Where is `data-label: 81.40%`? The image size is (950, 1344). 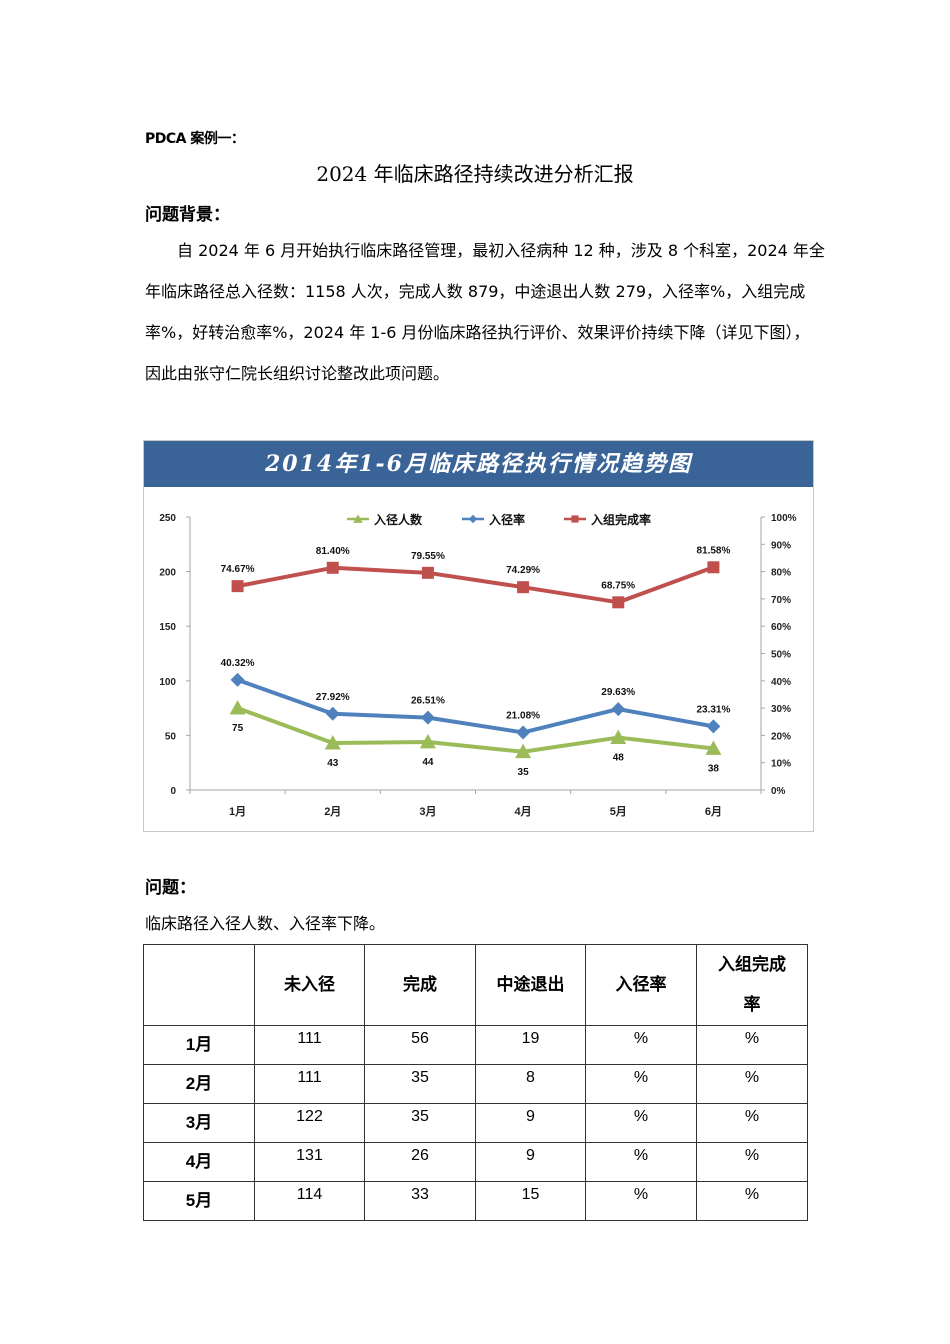 data-label: 81.40% is located at coordinates (333, 551).